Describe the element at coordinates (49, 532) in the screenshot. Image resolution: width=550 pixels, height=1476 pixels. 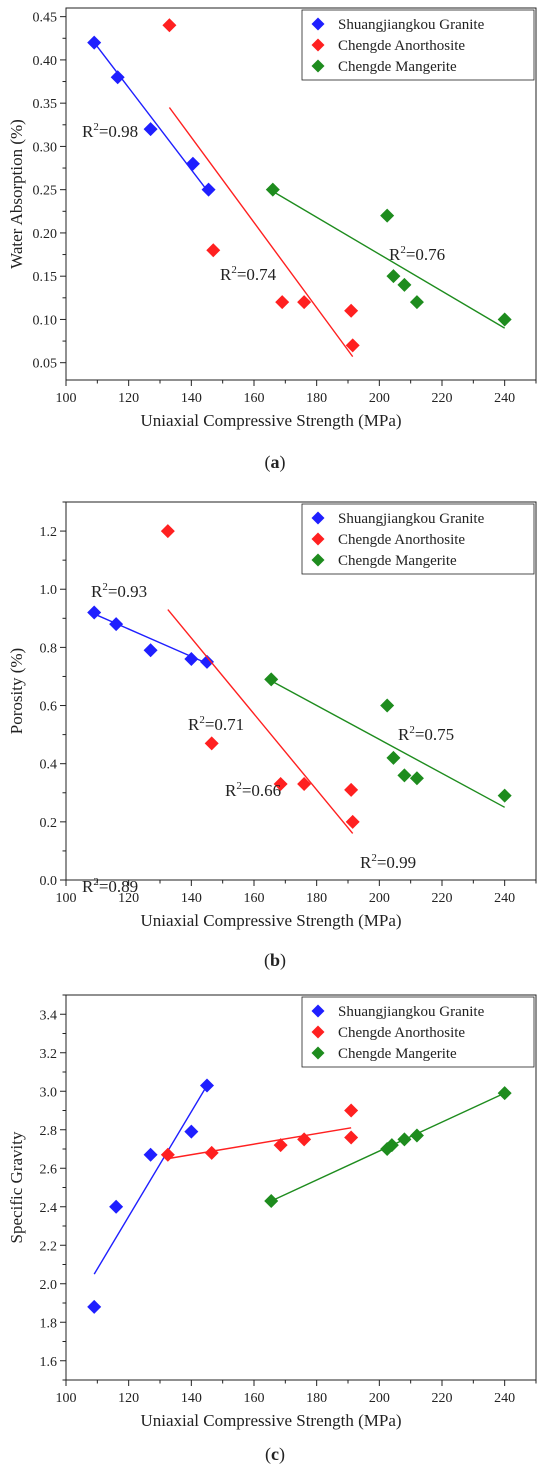
I see `y-tick-label: 1.2` at that location.